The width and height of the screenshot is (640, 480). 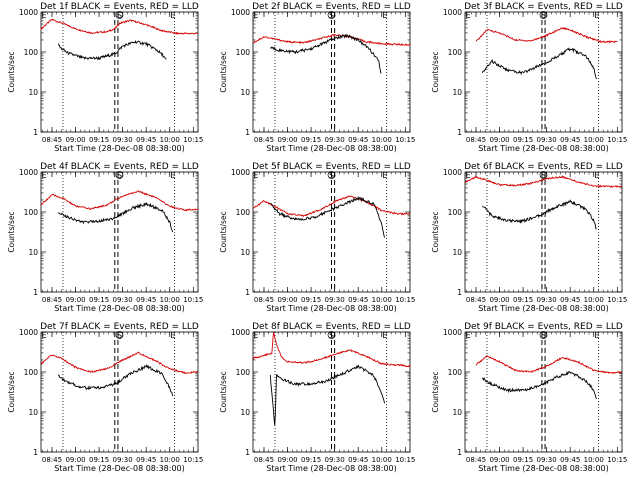 What do you see at coordinates (331, 7) in the screenshot?
I see `panel-title: Det 2f BLACK = Events, RED = LLD` at bounding box center [331, 7].